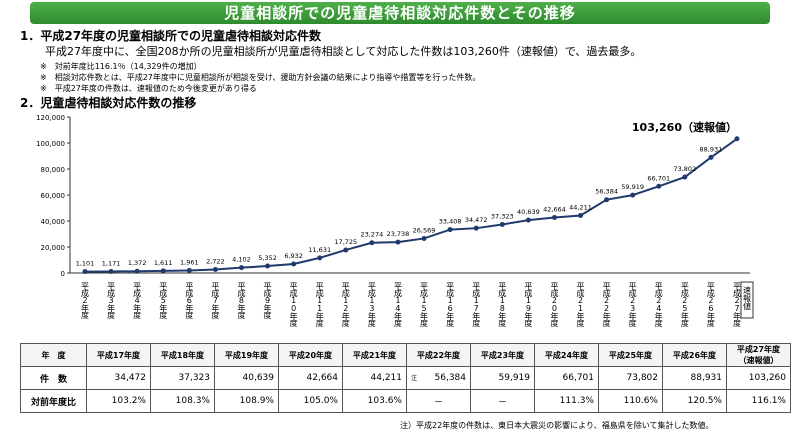 This screenshot has width=799, height=434. I want to click on data-label: 88,931, so click(711, 149).